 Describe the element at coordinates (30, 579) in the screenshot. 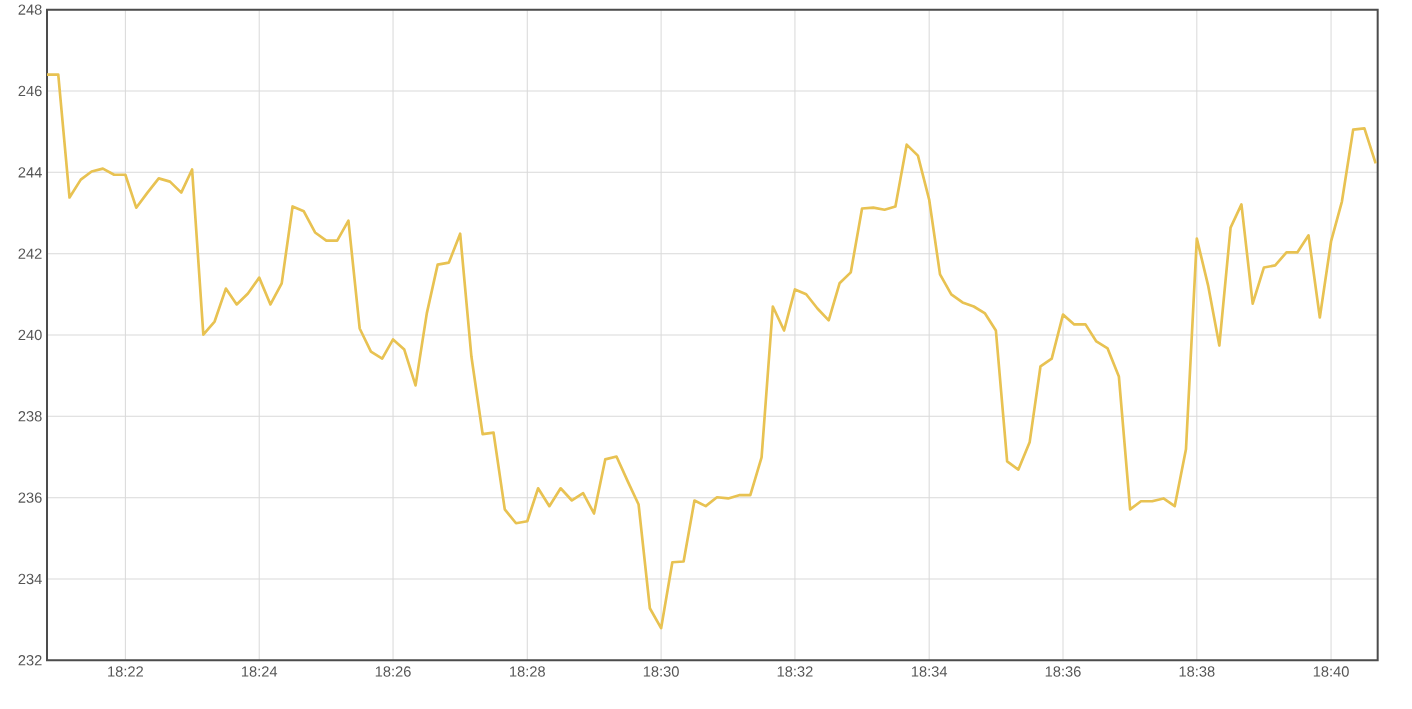

I see `y-tick-label: 234` at that location.